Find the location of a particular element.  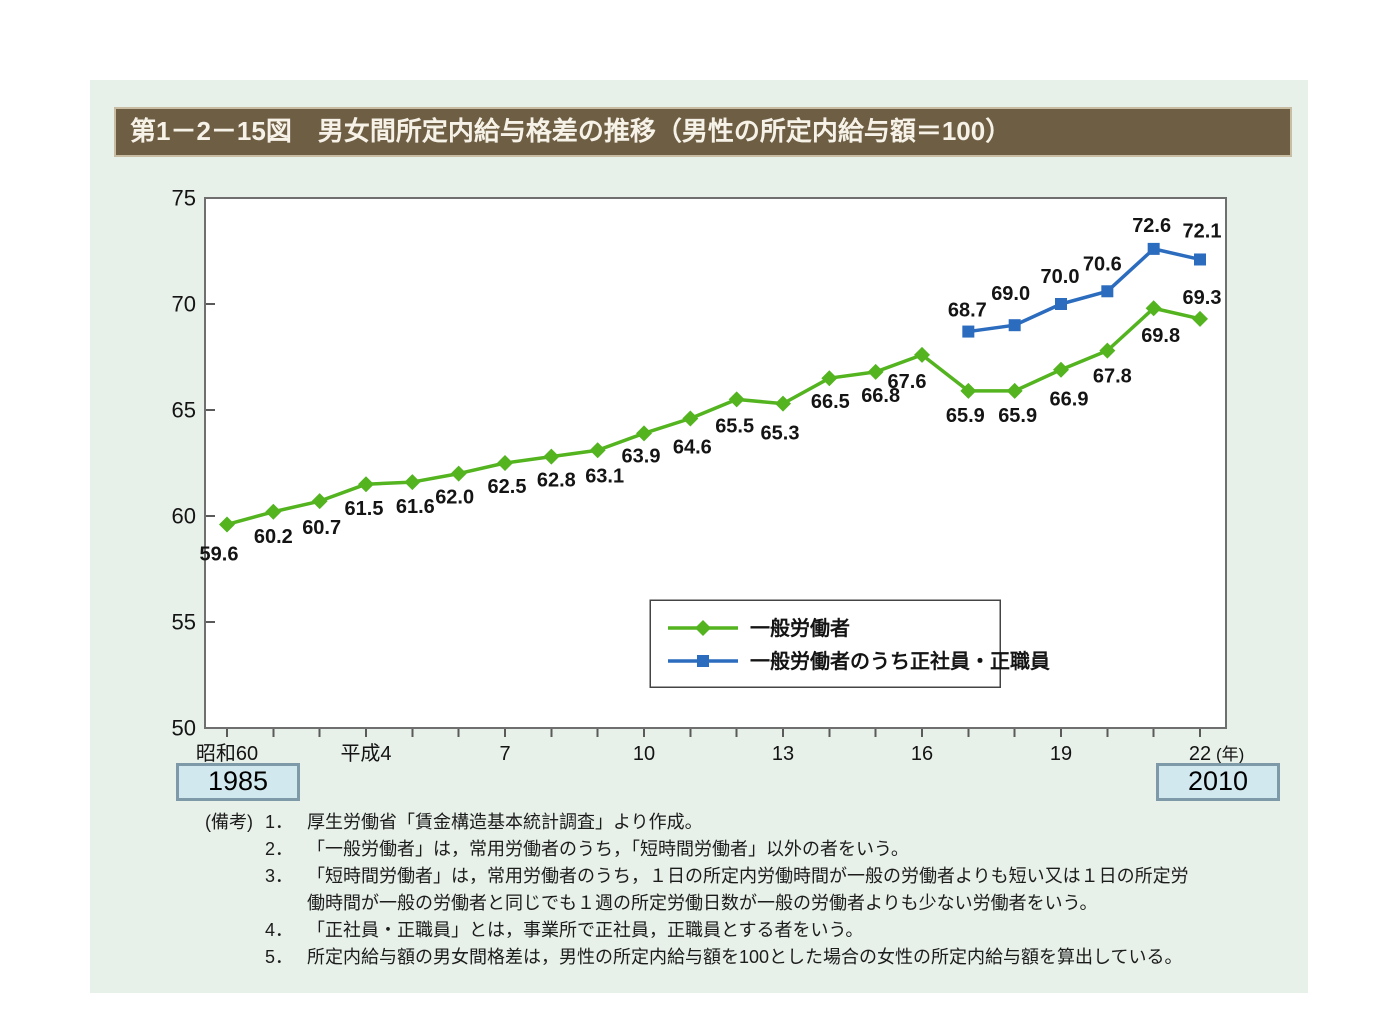

y-tick-label: 75 is located at coordinates (184, 198).